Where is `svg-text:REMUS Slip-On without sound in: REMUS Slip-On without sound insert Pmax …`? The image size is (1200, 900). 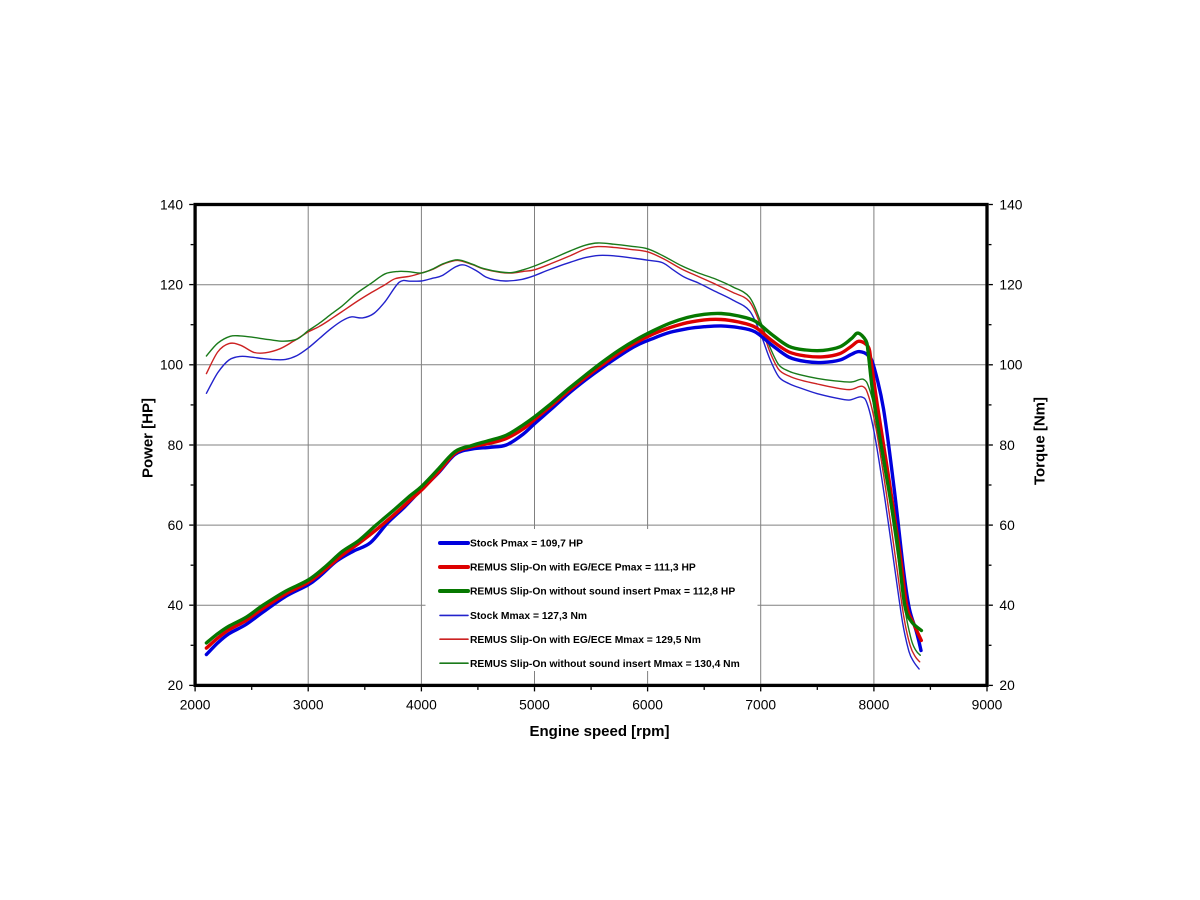
svg-text:REMUS Slip-On without sound in: REMUS Slip-On without sound insert Pmax … is located at coordinates (602, 592).